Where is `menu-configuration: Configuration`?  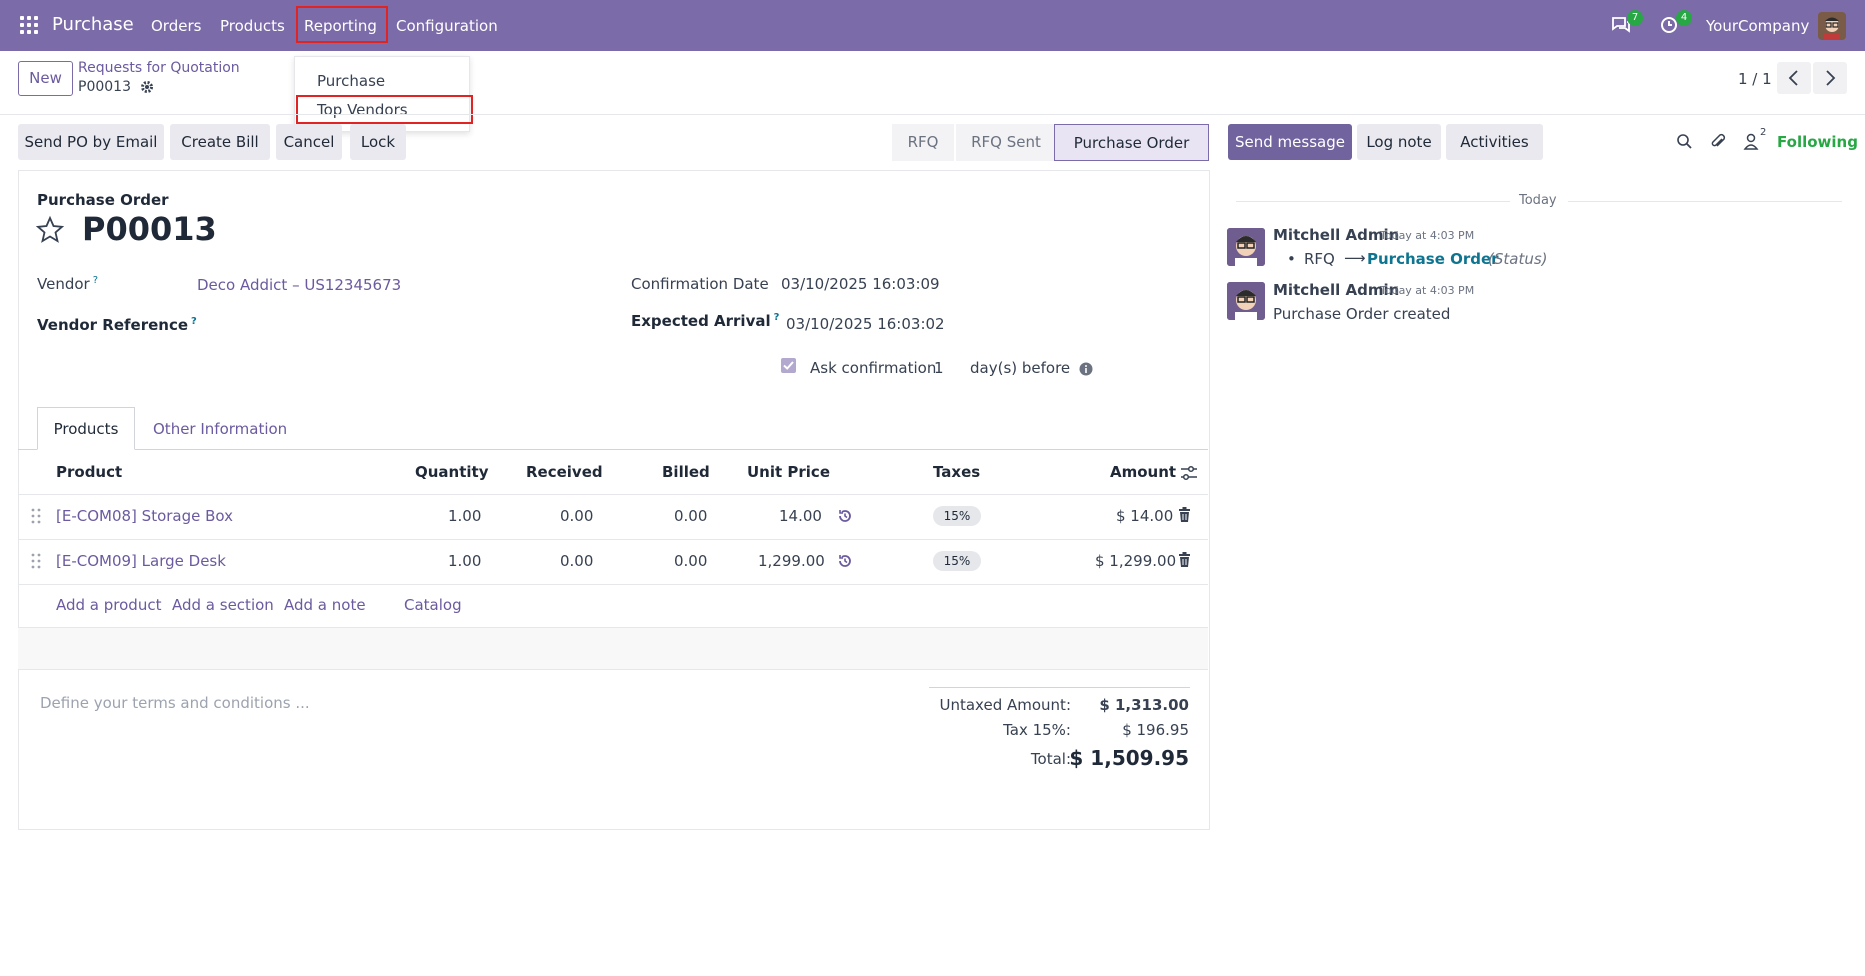
menu-configuration: Configuration is located at coordinates (447, 26).